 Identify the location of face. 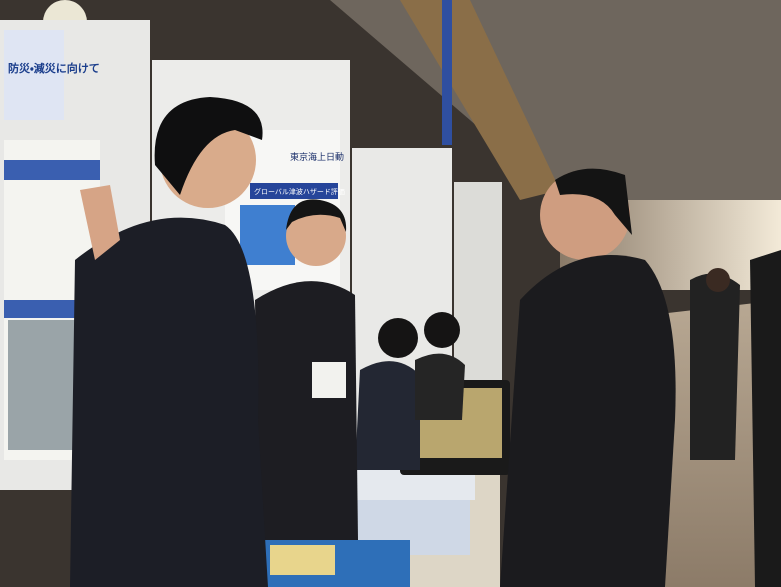
(316, 236).